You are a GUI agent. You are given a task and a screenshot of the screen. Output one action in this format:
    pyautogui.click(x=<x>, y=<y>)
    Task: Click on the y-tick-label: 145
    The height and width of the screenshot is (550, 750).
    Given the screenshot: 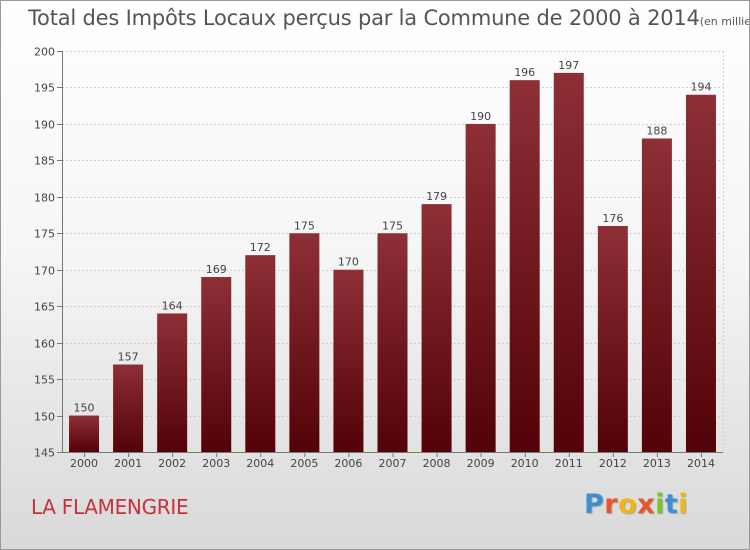 What is the action you would take?
    pyautogui.click(x=44, y=453)
    